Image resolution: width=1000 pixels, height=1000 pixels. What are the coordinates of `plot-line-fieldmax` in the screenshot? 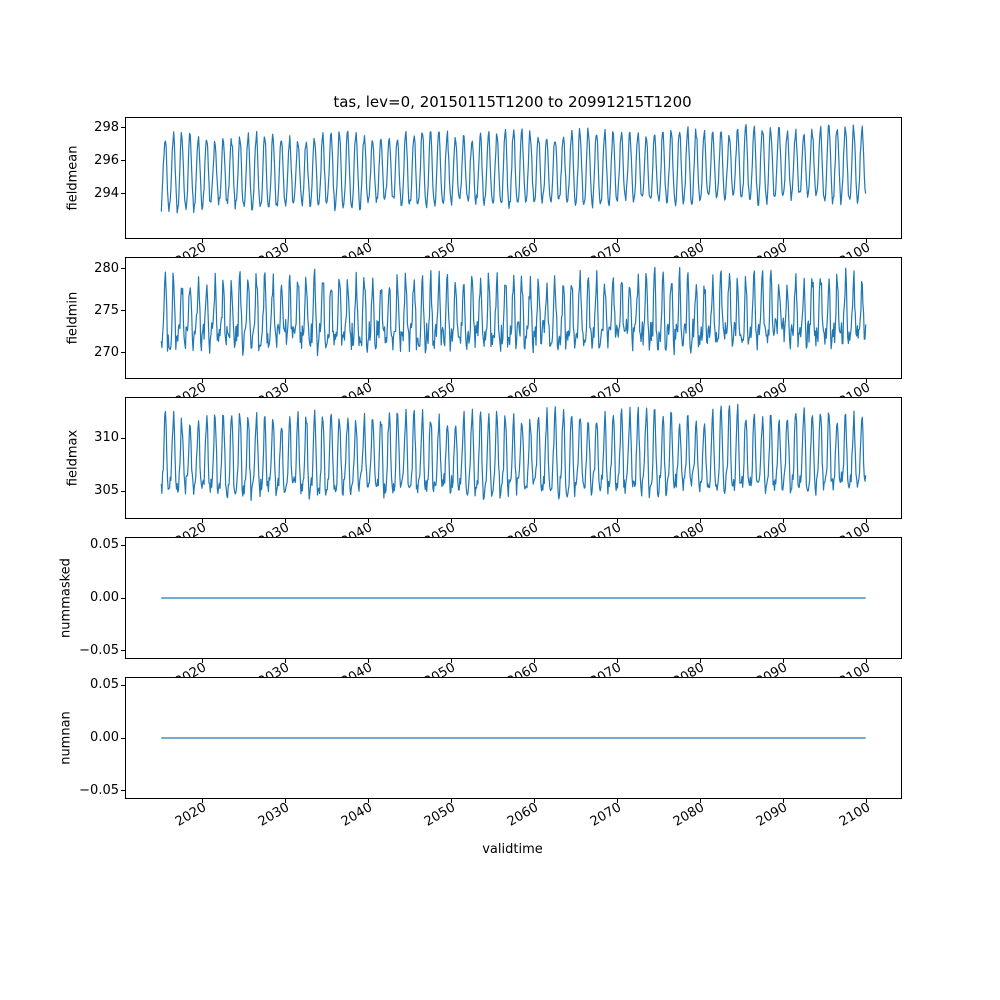 It's located at (513, 452).